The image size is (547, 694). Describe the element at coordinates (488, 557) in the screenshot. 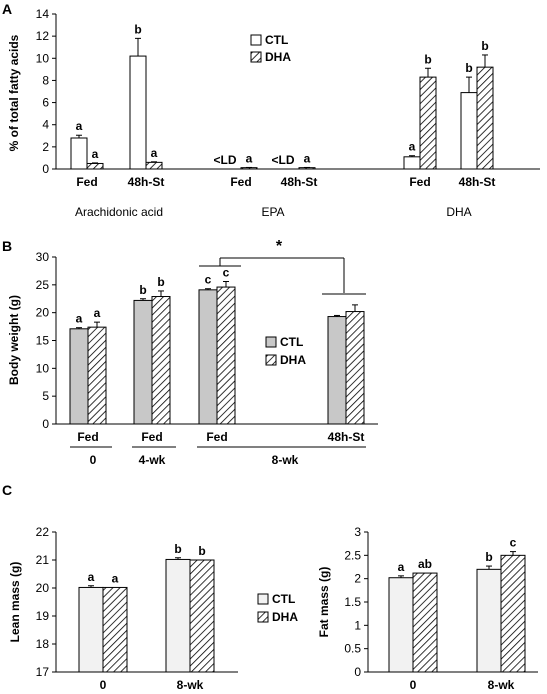

I see `panel-c-fat-significance-letter: b` at that location.